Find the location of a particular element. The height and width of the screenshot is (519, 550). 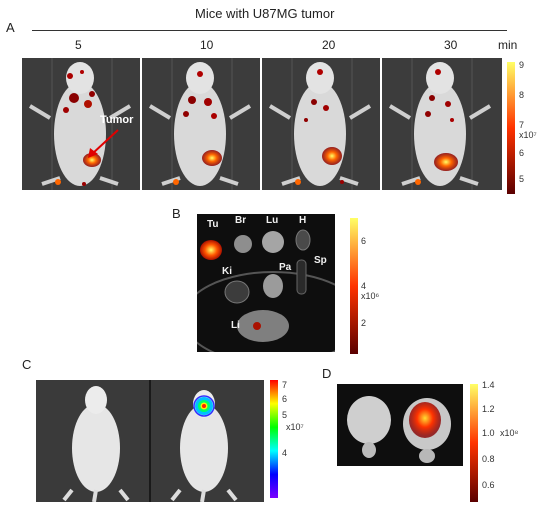

scale-d-tick: 1.4 is located at coordinates (488, 385).